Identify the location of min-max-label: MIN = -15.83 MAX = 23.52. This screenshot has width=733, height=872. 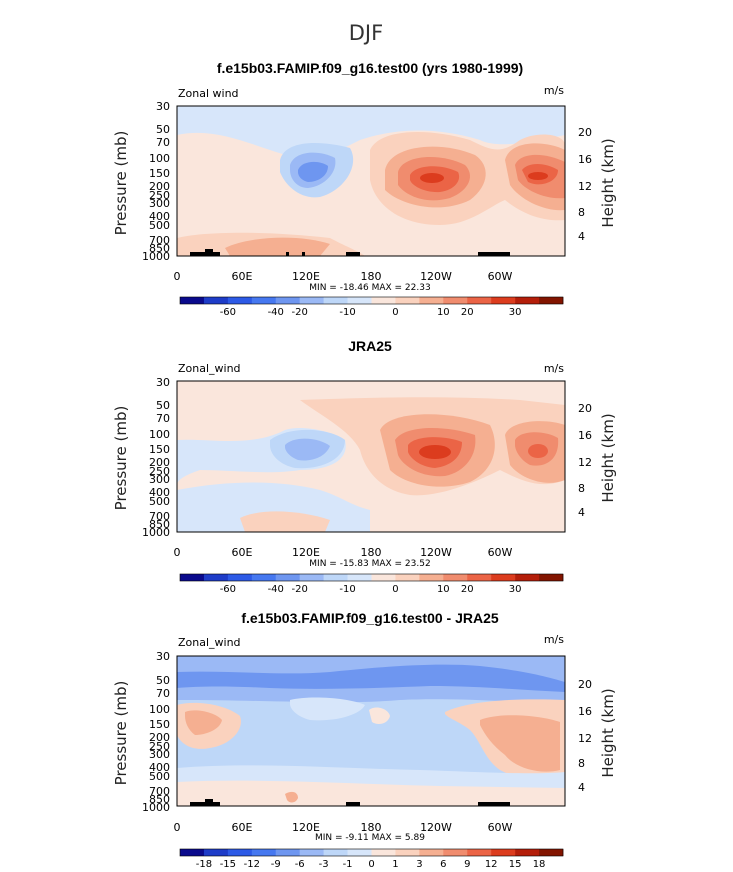
(369, 564).